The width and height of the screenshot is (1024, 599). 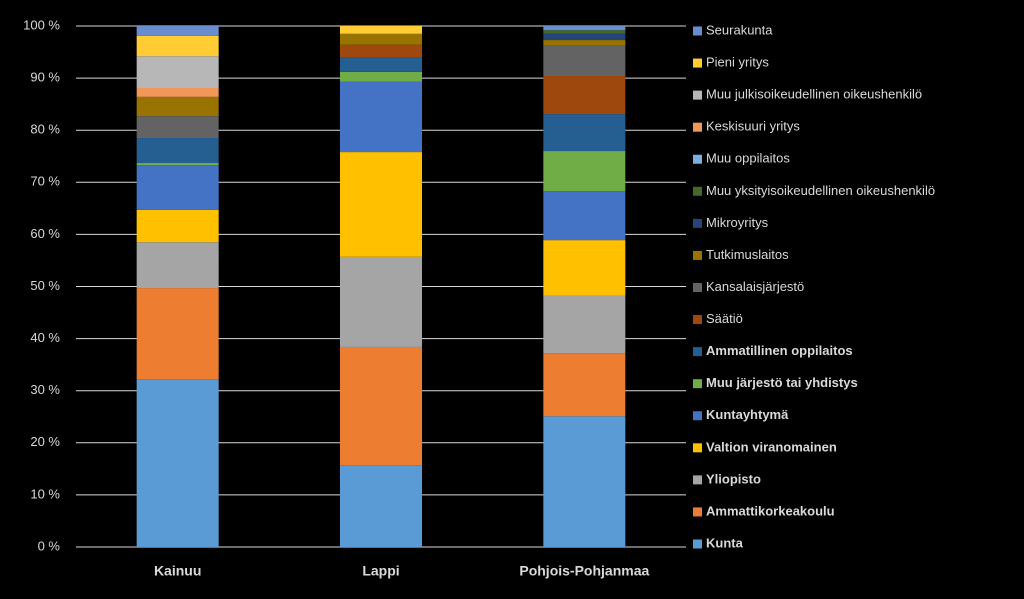 What do you see at coordinates (380, 571) in the screenshot?
I see `x-tick-label: Lappi` at bounding box center [380, 571].